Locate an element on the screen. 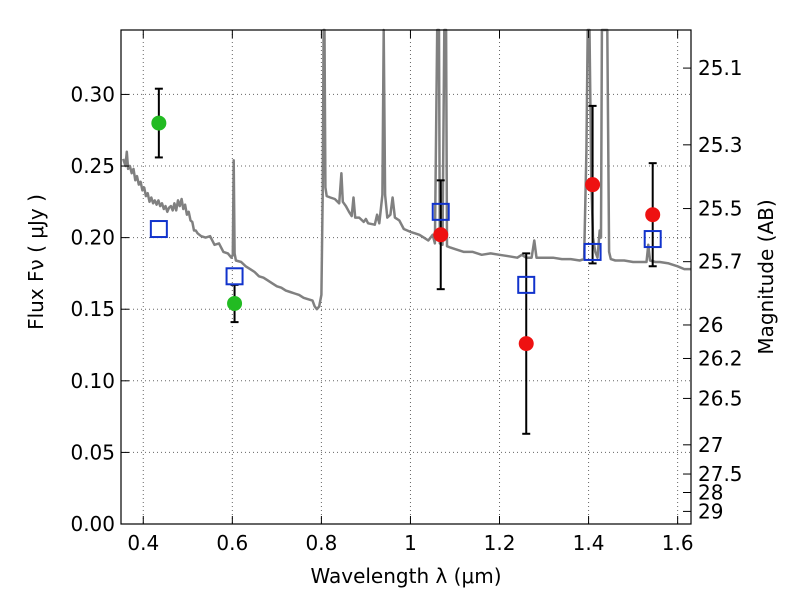  magnitude-tick-label: 27.5 is located at coordinates (720, 474).